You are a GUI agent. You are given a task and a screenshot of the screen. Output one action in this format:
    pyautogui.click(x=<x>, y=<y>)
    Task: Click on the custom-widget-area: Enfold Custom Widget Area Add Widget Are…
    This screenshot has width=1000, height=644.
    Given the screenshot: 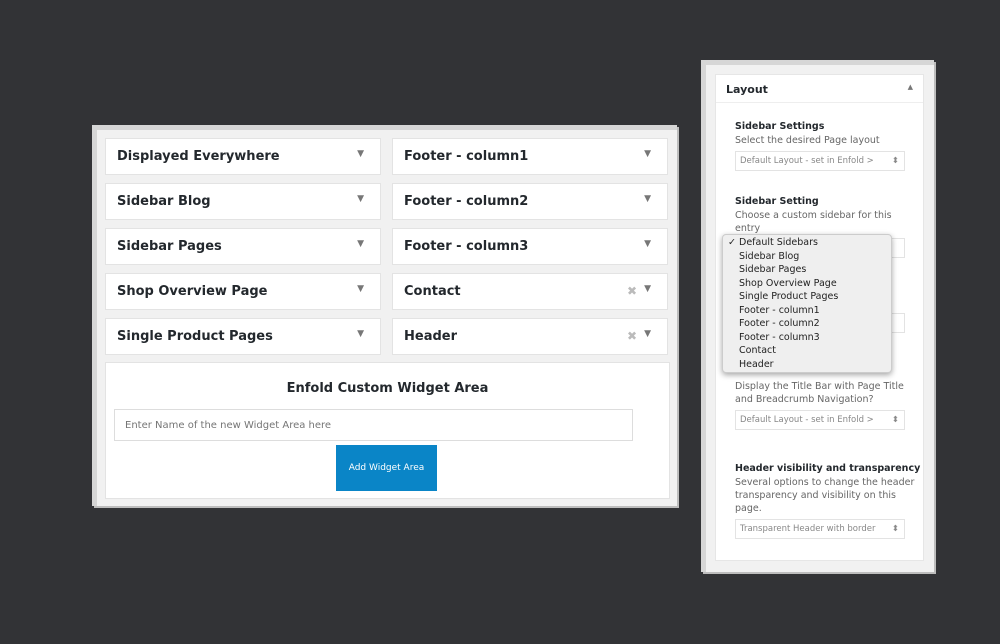 What is the action you would take?
    pyautogui.click(x=387, y=430)
    